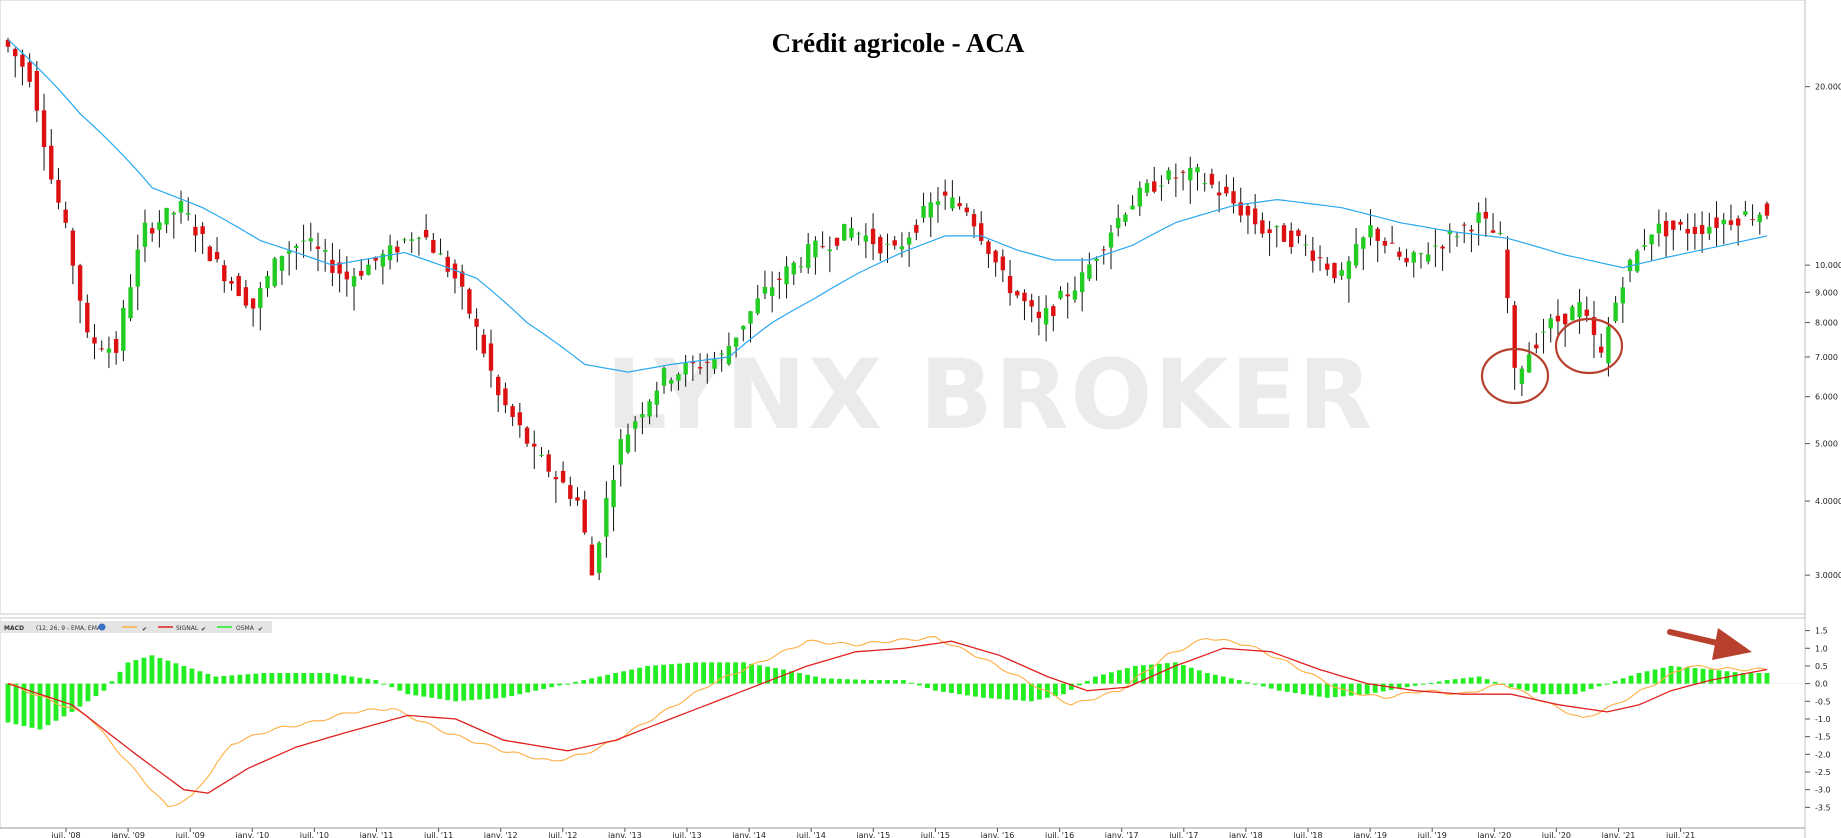 This screenshot has width=1841, height=838. What do you see at coordinates (1121, 834) in the screenshot?
I see `x-tick-label: janv. '17` at bounding box center [1121, 834].